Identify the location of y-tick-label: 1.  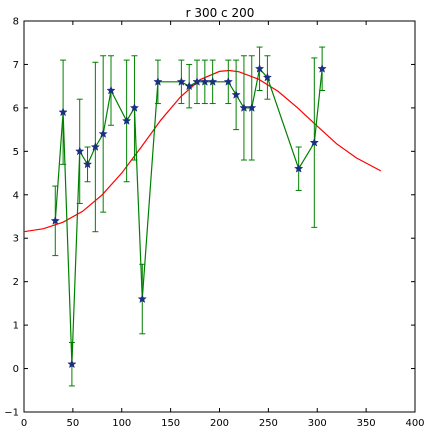
(16, 326).